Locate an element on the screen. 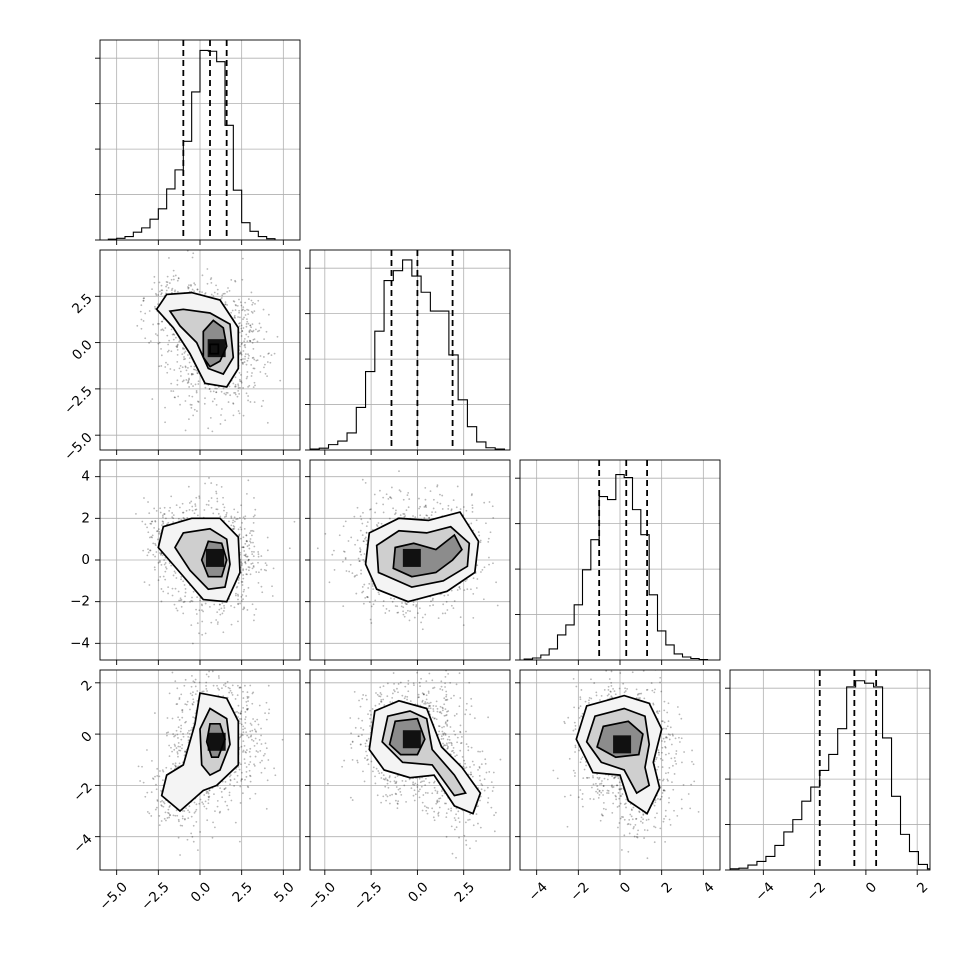 The height and width of the screenshot is (970, 970). joint-density is located at coordinates (429, 764).